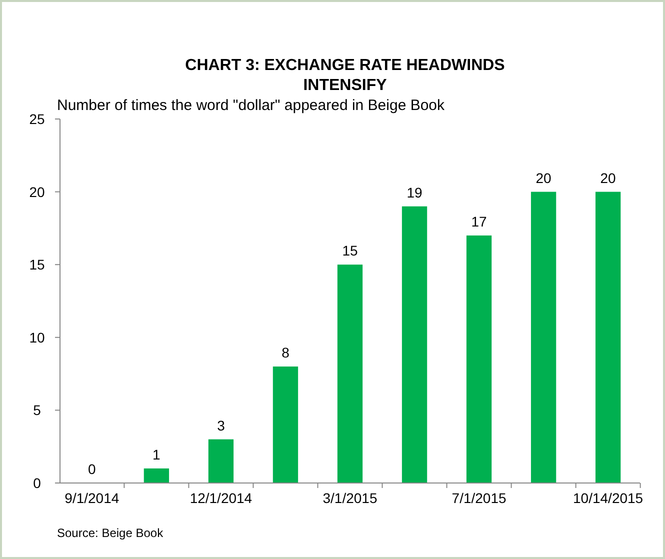  Describe the element at coordinates (608, 498) in the screenshot. I see `x-tick-label: 10/14/2015` at that location.